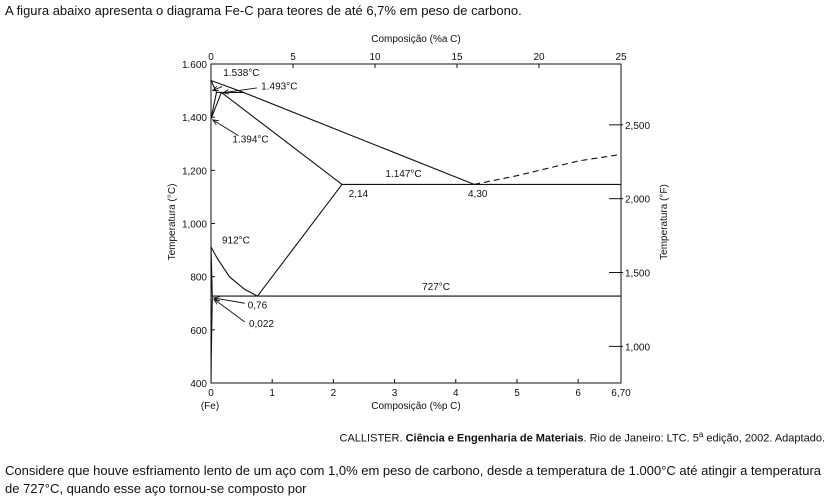 The image size is (831, 504). Describe the element at coordinates (436, 287) in the screenshot. I see `annotation-label: 727°C` at that location.